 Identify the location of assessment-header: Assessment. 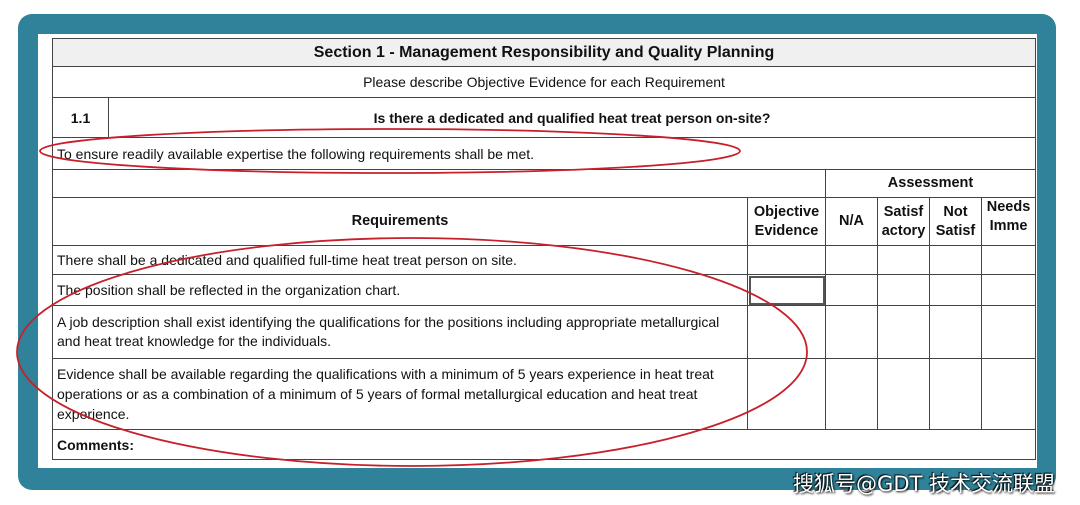
(930, 183).